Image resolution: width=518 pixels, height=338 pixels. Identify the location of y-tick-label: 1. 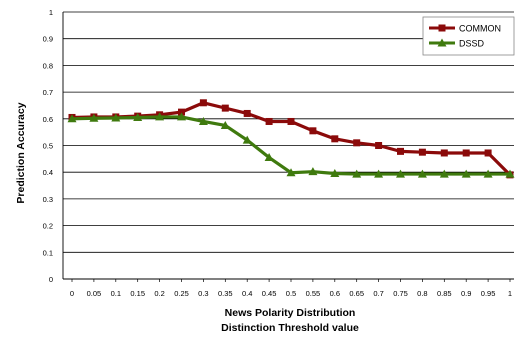
(51, 12).